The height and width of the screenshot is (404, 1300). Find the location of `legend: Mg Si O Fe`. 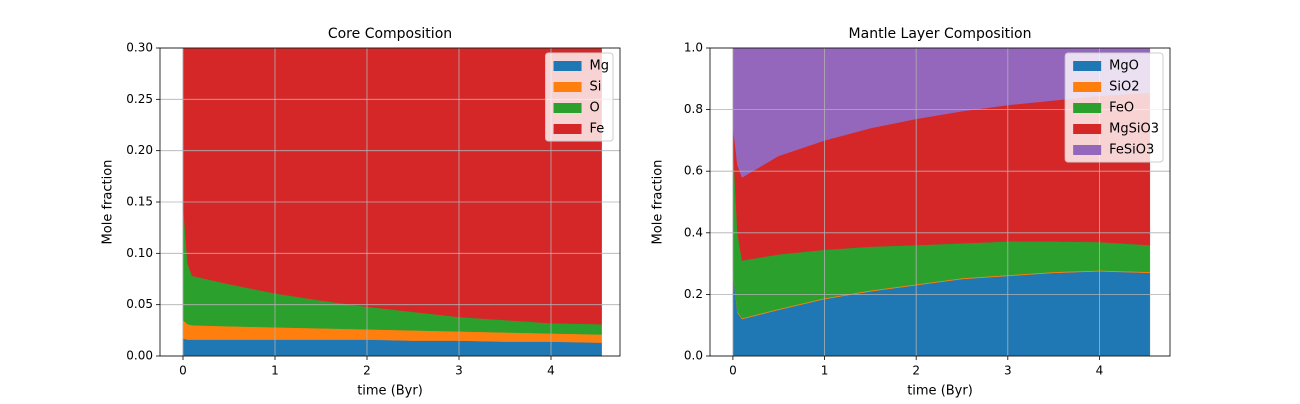

legend: Mg Si O Fe is located at coordinates (579, 97).